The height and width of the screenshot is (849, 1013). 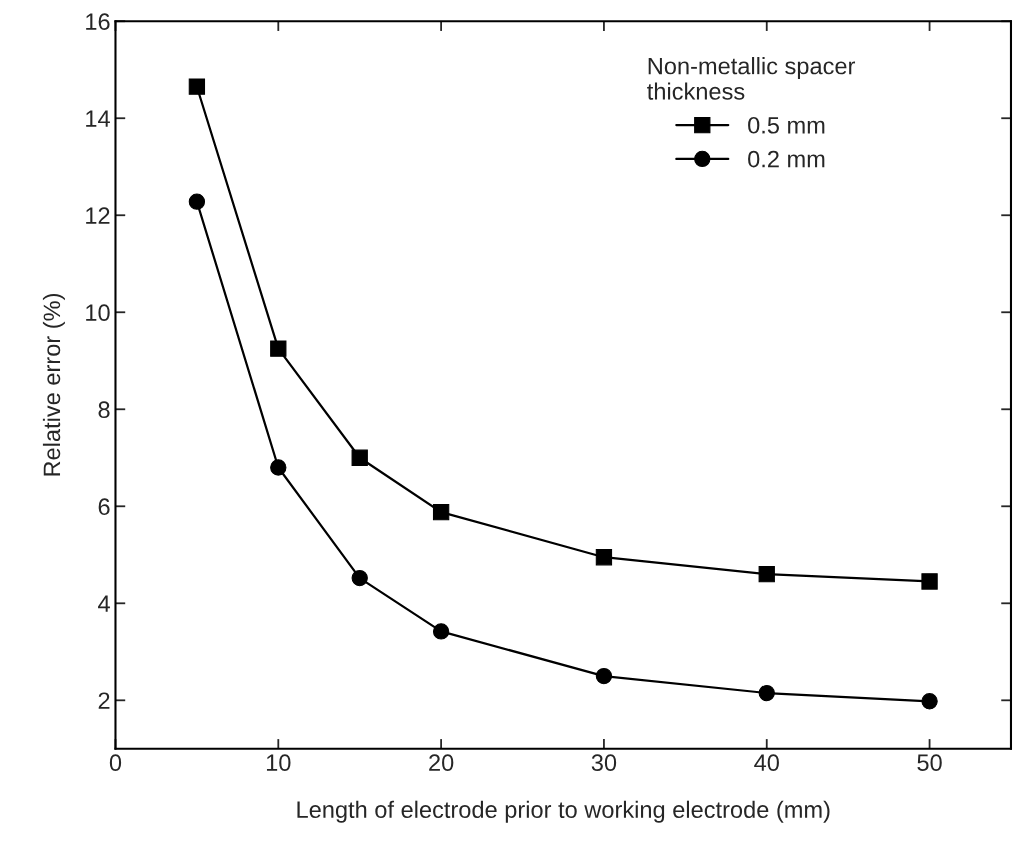 I want to click on x-tick-label: 10, so click(x=278, y=763).